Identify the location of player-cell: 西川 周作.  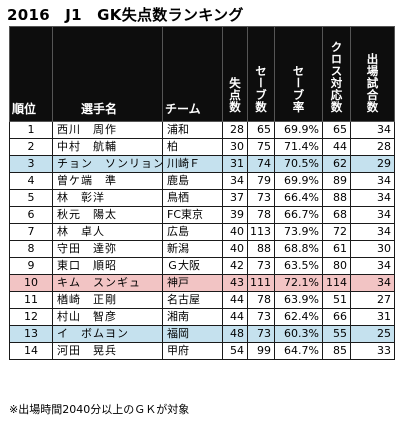
(107, 130).